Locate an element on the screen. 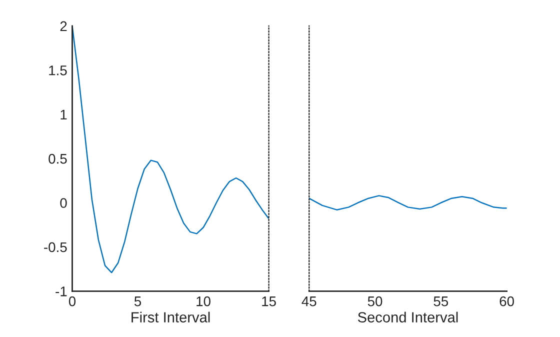 Image resolution: width=560 pixels, height=337 pixels. y-tick-label: 0.5 is located at coordinates (57, 159).